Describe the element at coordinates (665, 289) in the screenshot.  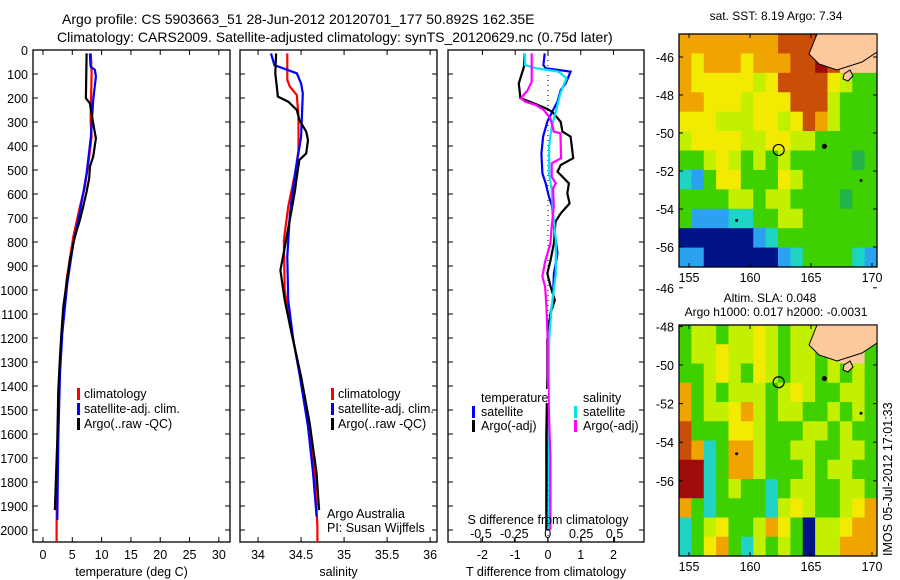
I see `map-y-tick-label: -46` at that location.